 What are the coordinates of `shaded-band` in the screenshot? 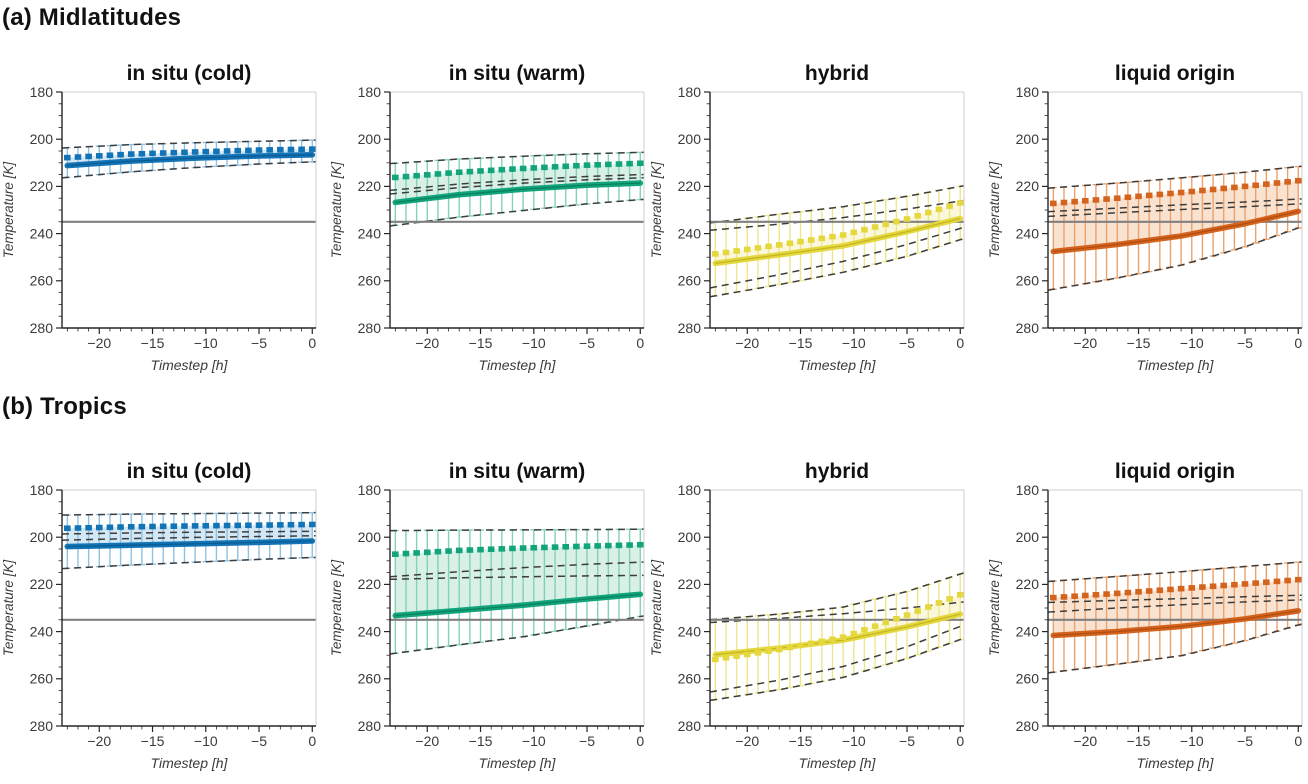 It's located at (838, 233).